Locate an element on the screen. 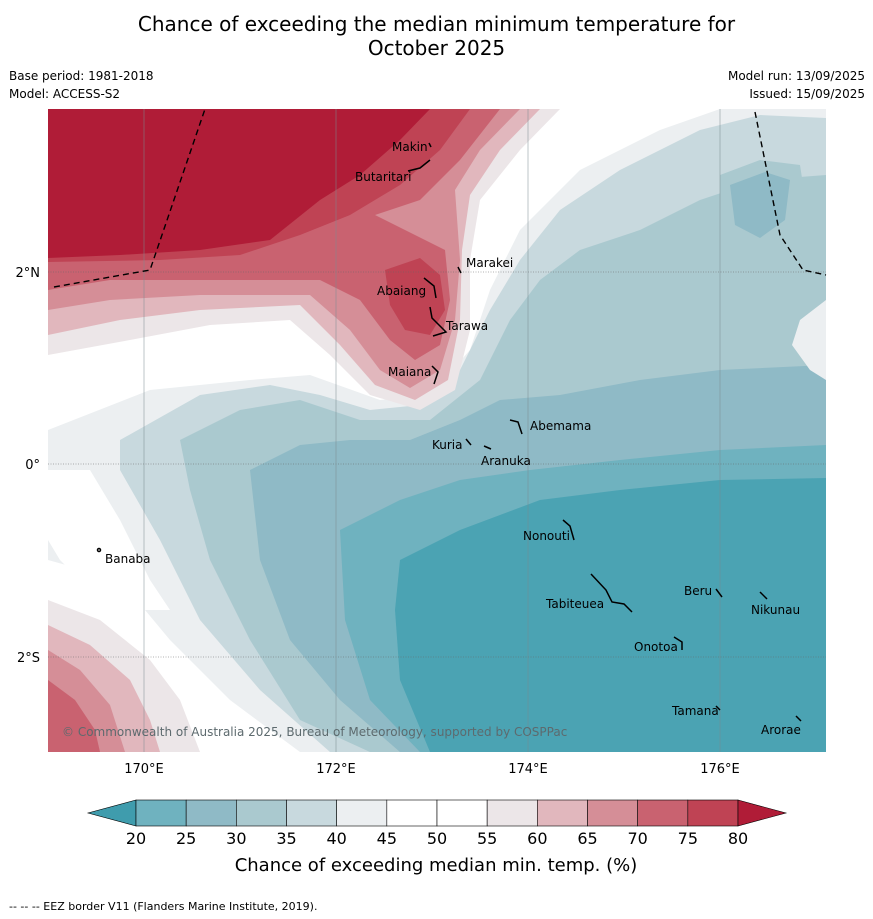  island-tarawa is located at coordinates (438, 321).